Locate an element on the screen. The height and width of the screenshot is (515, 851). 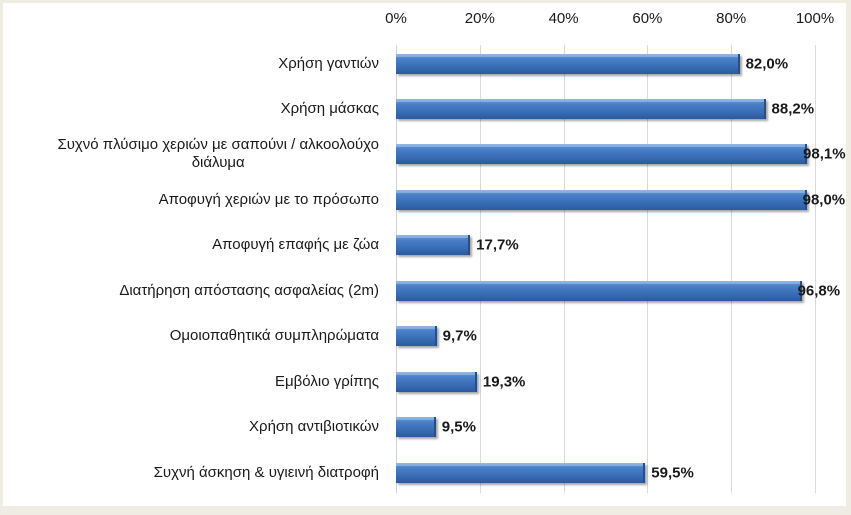
value-label: 98,1% is located at coordinates (824, 154).